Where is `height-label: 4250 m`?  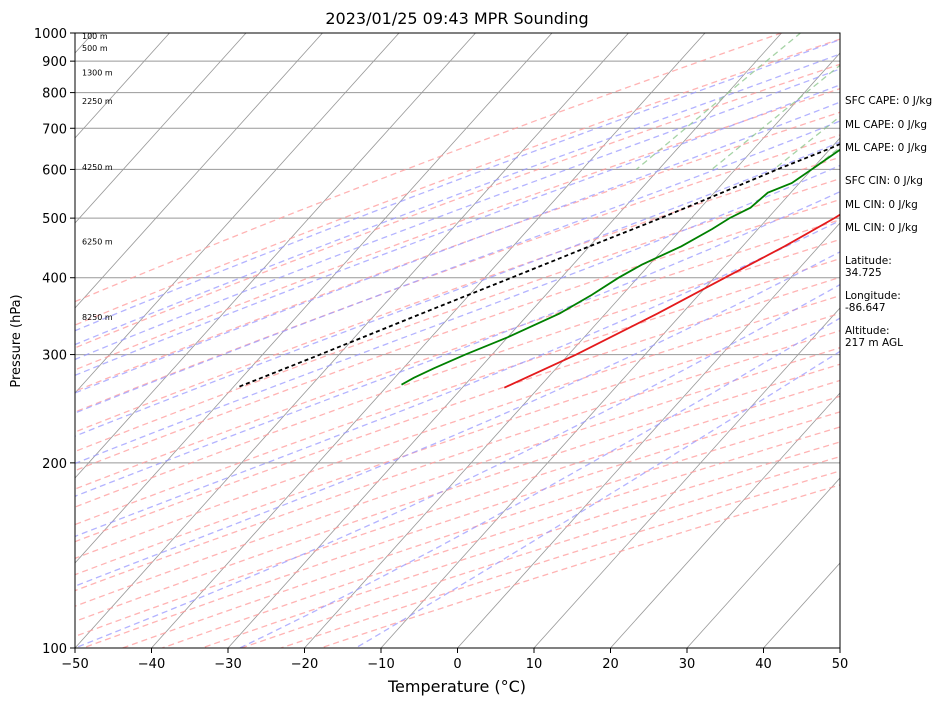
height-label: 4250 m is located at coordinates (97, 167).